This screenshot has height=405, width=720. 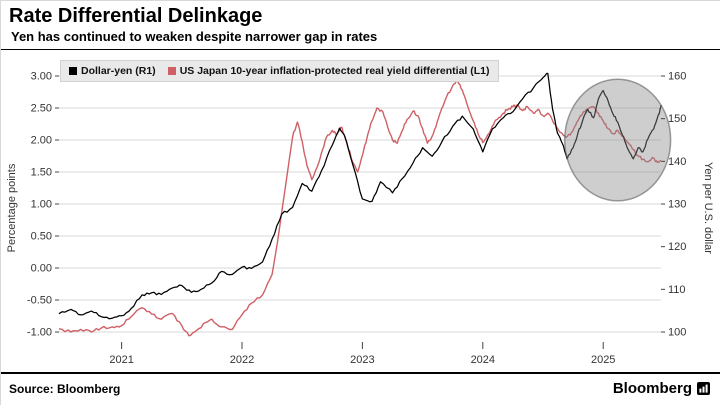 I want to click on left-axis-title: Percentage points, so click(x=12, y=207).